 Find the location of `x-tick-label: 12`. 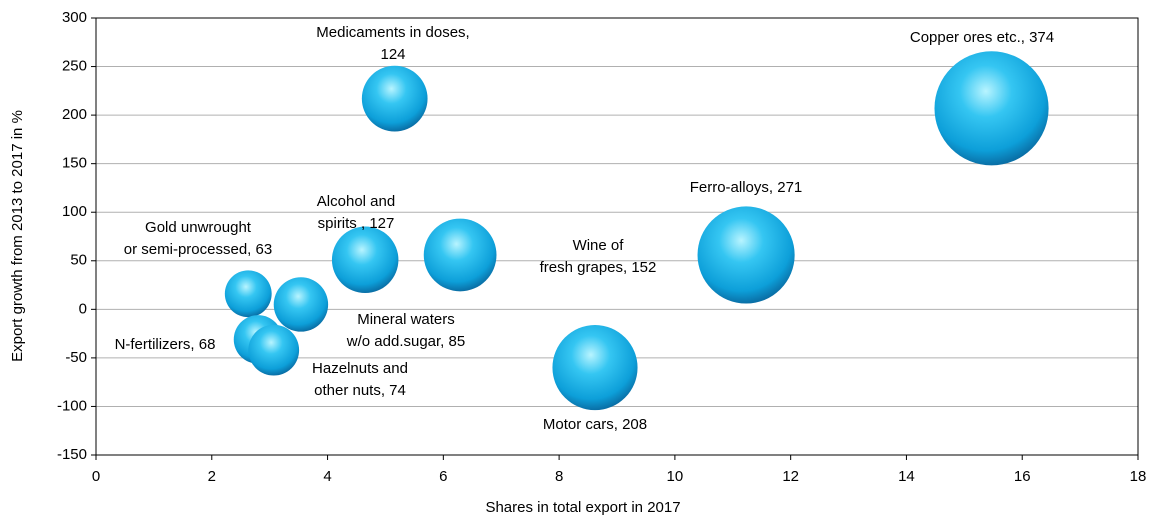

x-tick-label: 12 is located at coordinates (790, 476).